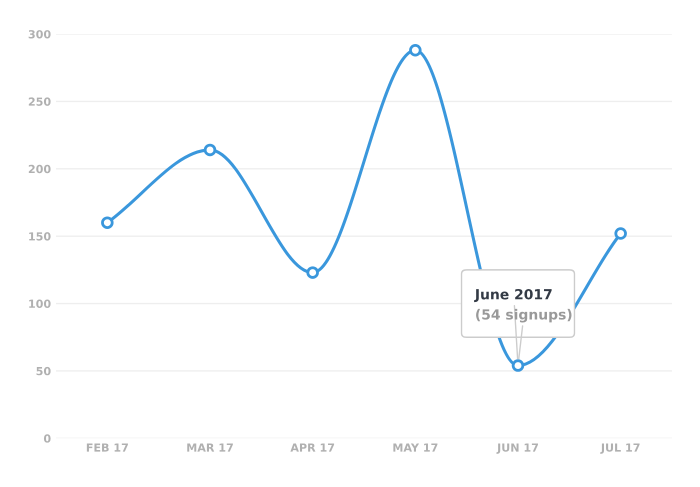  Describe the element at coordinates (312, 448) in the screenshot. I see `x-tick-label: APR 17` at that location.